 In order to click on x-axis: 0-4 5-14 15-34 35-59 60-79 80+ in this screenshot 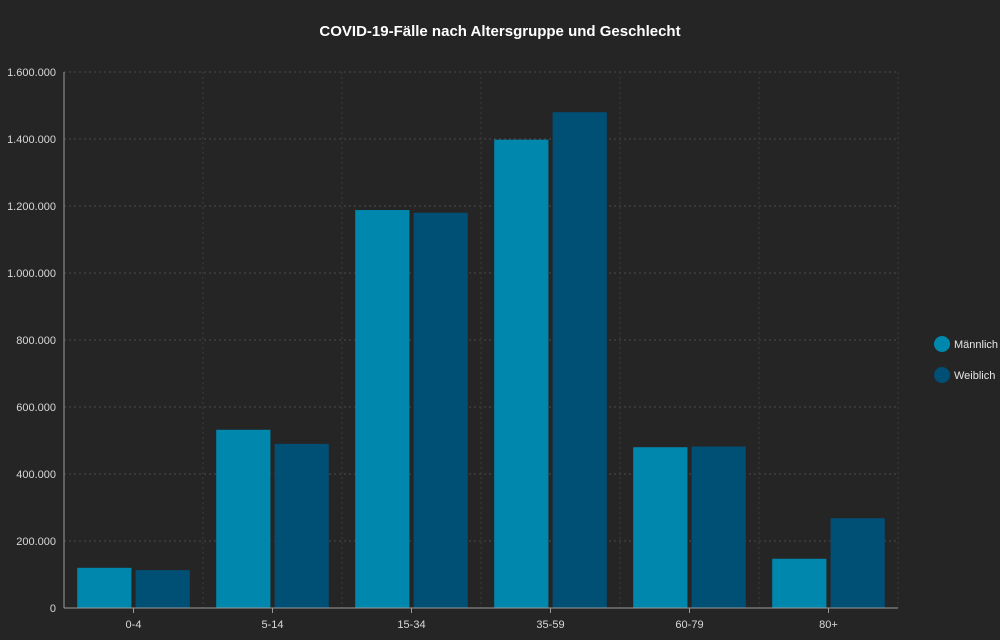, I will do `click(481, 619)`.